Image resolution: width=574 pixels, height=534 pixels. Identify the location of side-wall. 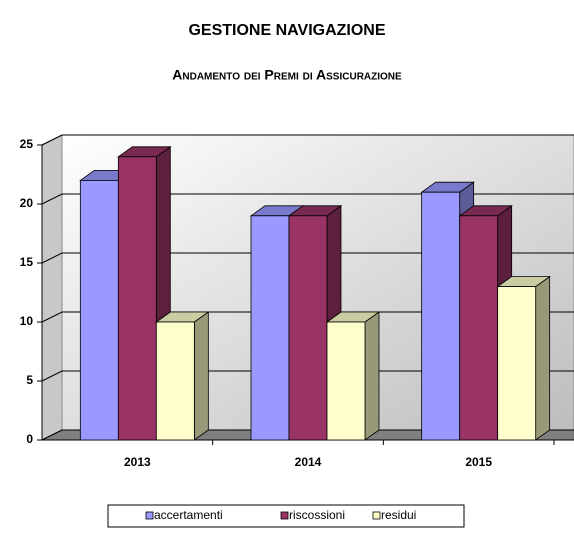
(52, 287).